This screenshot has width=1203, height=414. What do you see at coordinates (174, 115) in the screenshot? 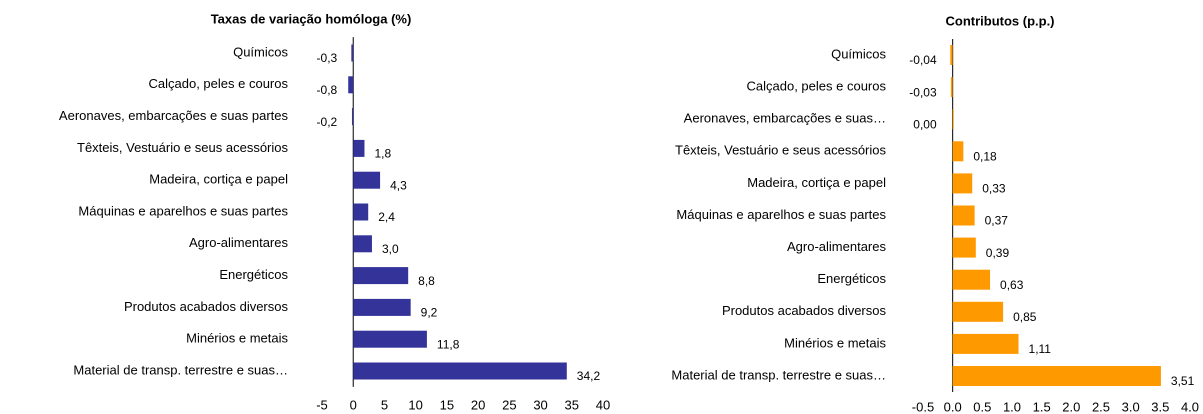
I see `category-label: Aeronaves, embarcações e suas partes` at bounding box center [174, 115].